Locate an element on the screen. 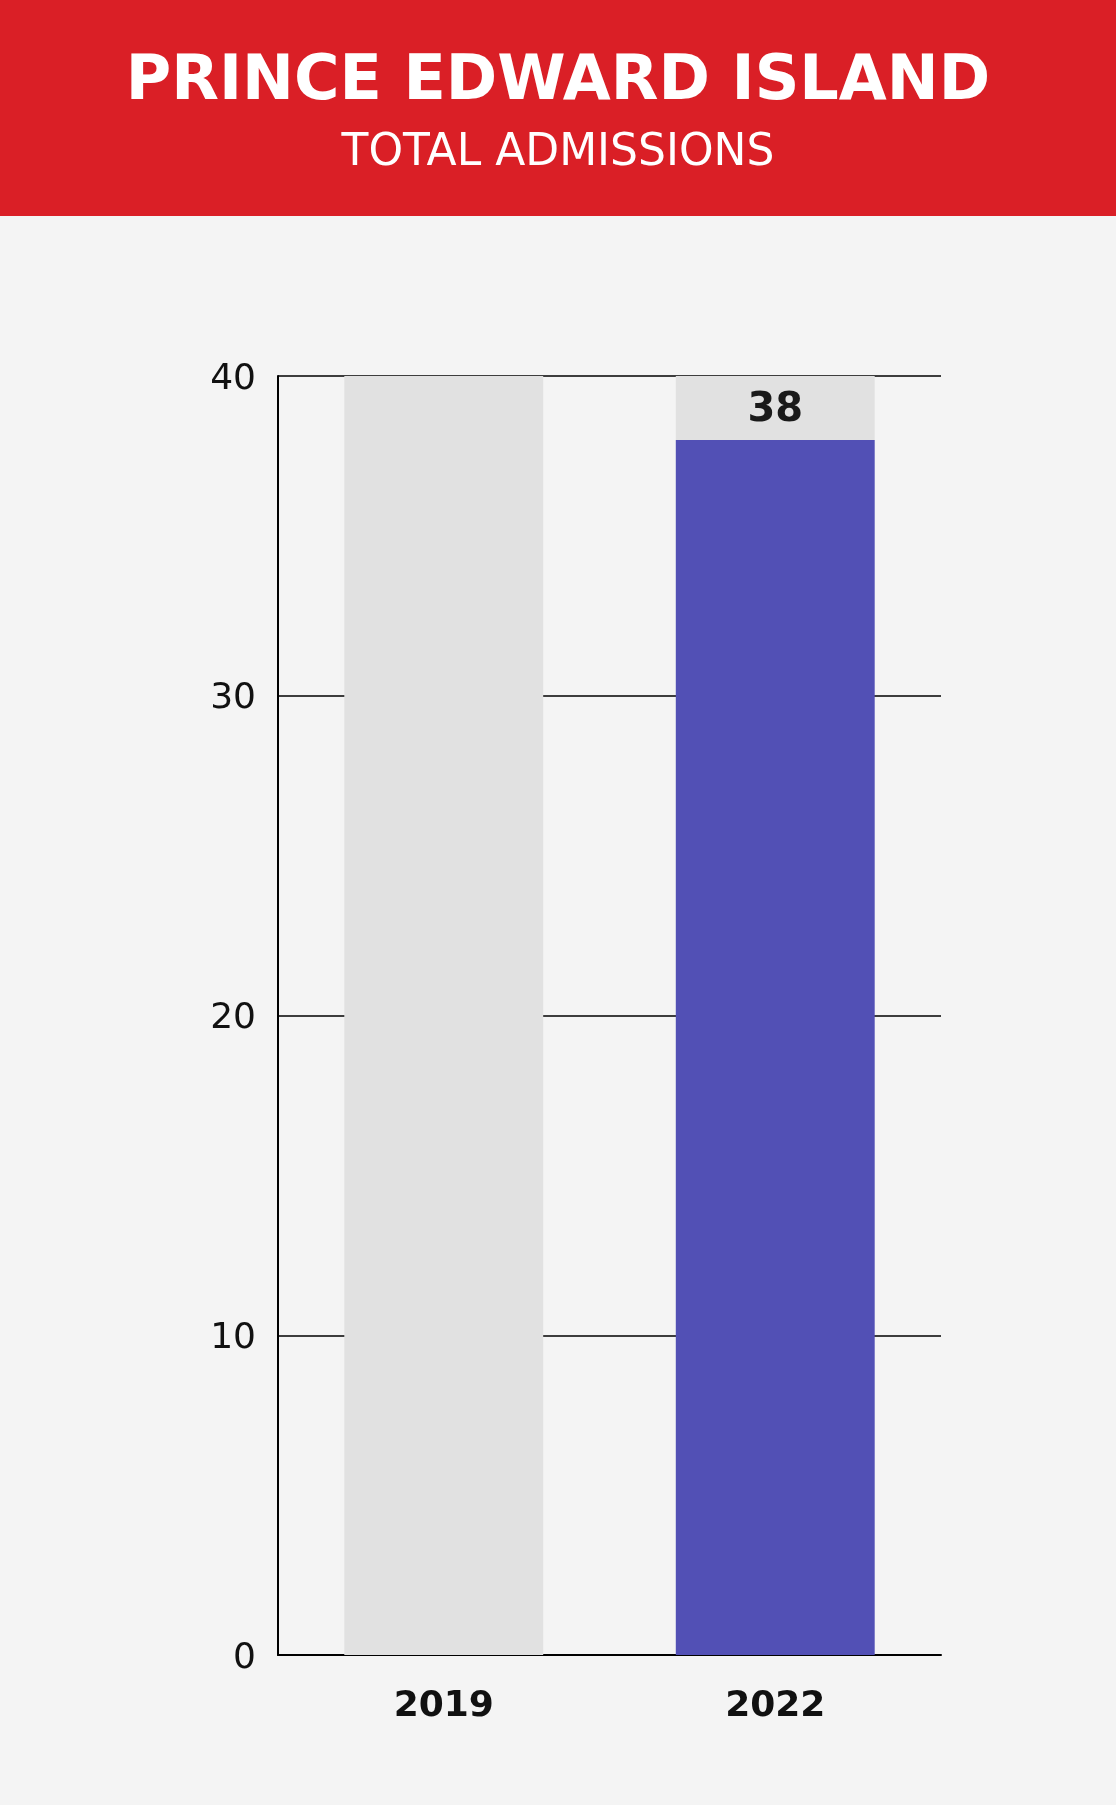  chart-title: PRINCE EDWARD ISLAND is located at coordinates (558, 77).